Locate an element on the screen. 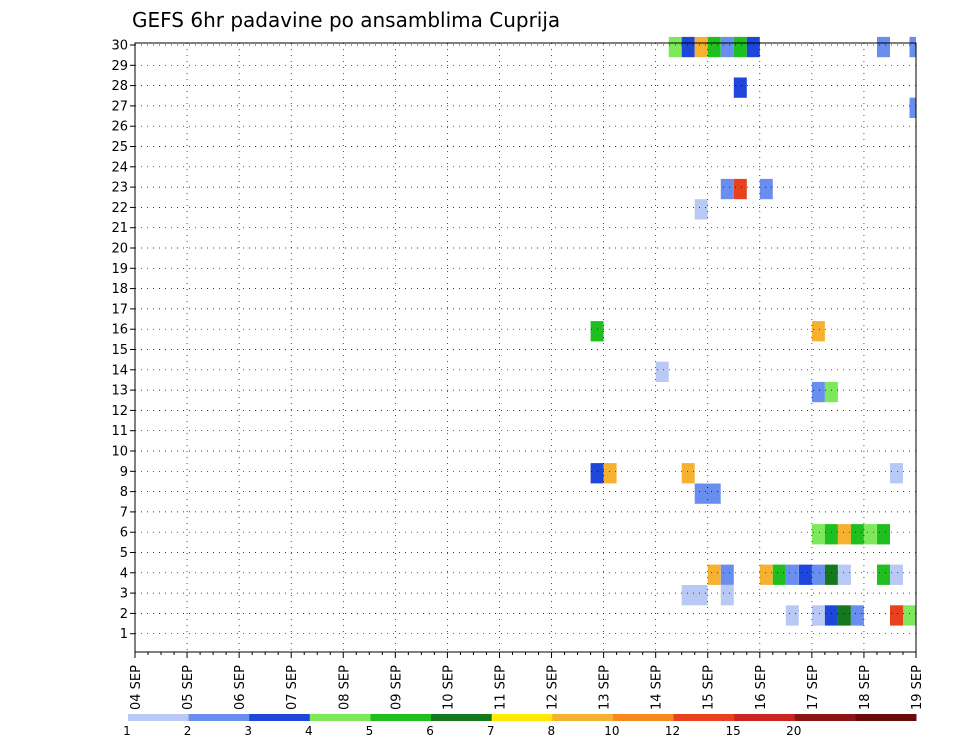 Image resolution: width=960 pixels, height=742 pixels. legend-label-3: 4 is located at coordinates (309, 731).